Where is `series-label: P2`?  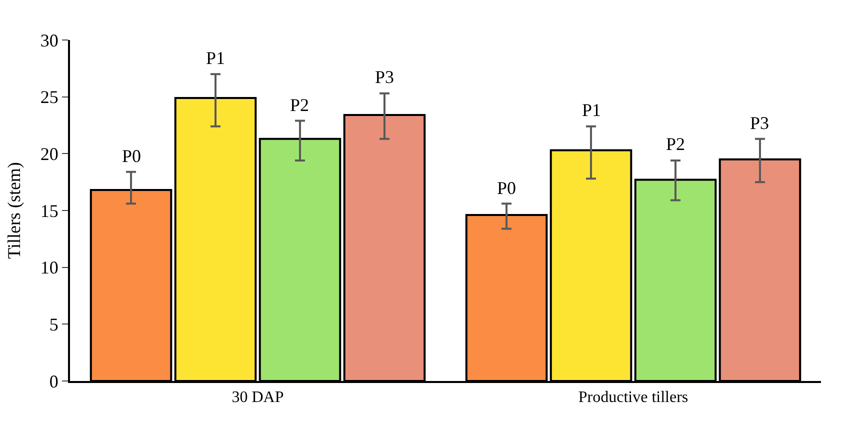 series-label: P2 is located at coordinates (300, 105).